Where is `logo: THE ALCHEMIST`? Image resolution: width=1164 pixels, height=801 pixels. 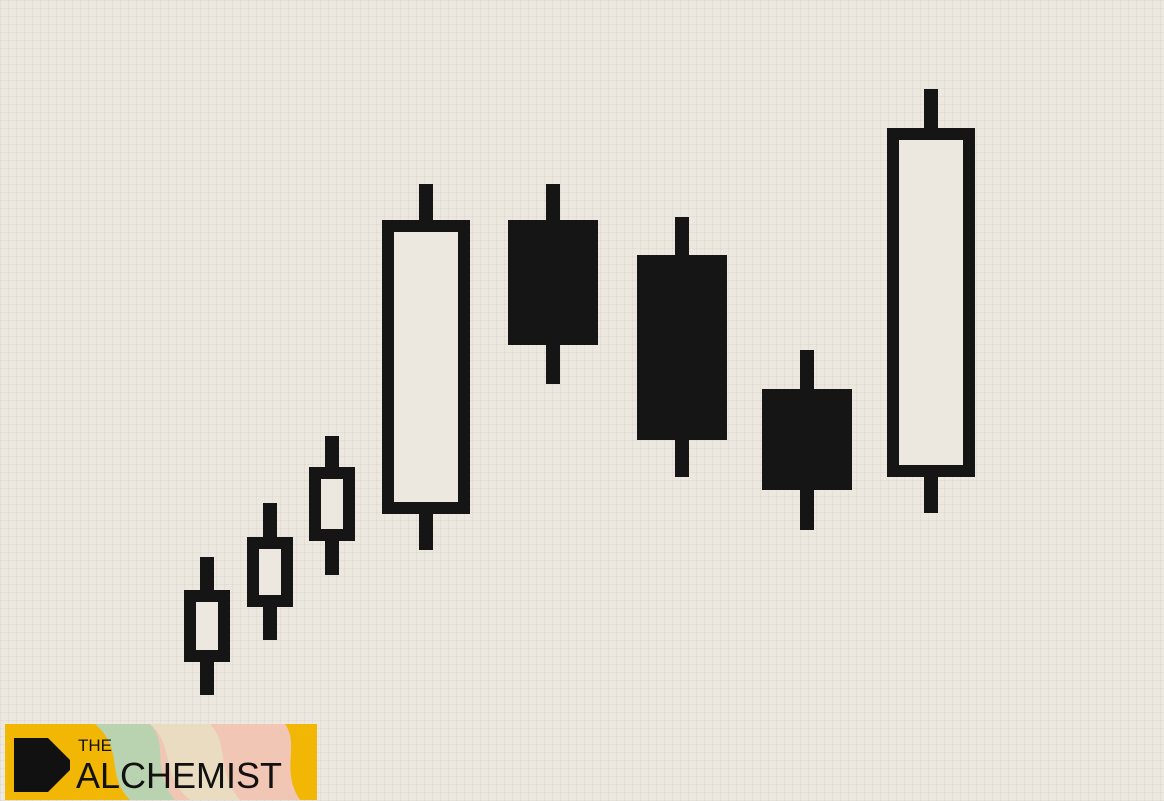
logo: THE ALCHEMIST is located at coordinates (161, 762).